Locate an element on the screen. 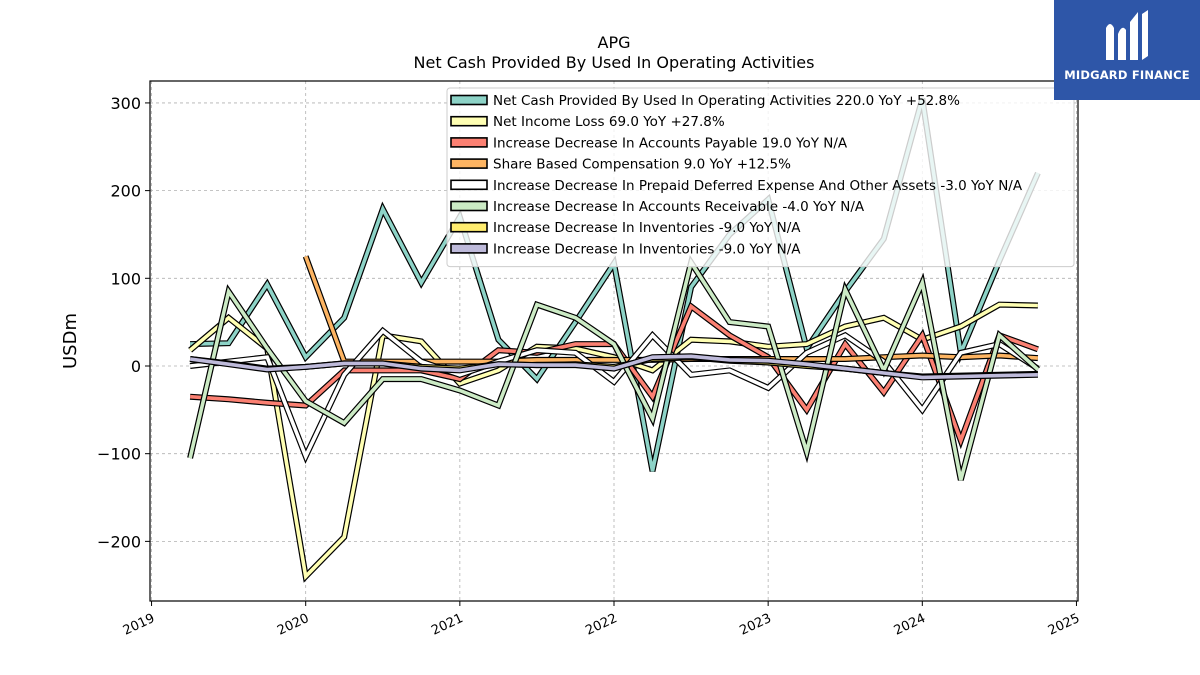  y-tick-label: 300 is located at coordinates (125, 103).